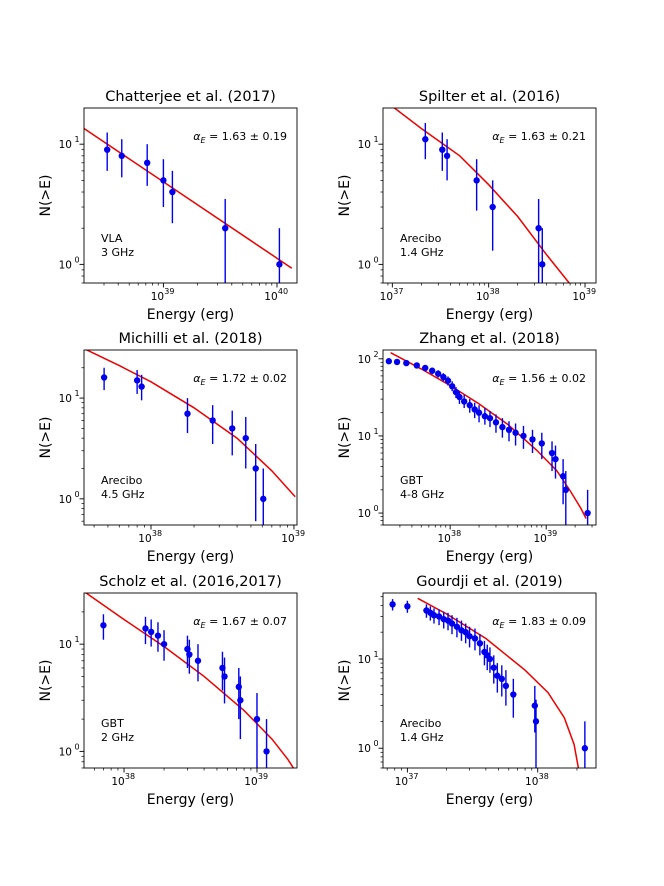 The width and height of the screenshot is (664, 886). What do you see at coordinates (122, 480) in the screenshot?
I see `instrument-label: Arecibo` at bounding box center [122, 480].